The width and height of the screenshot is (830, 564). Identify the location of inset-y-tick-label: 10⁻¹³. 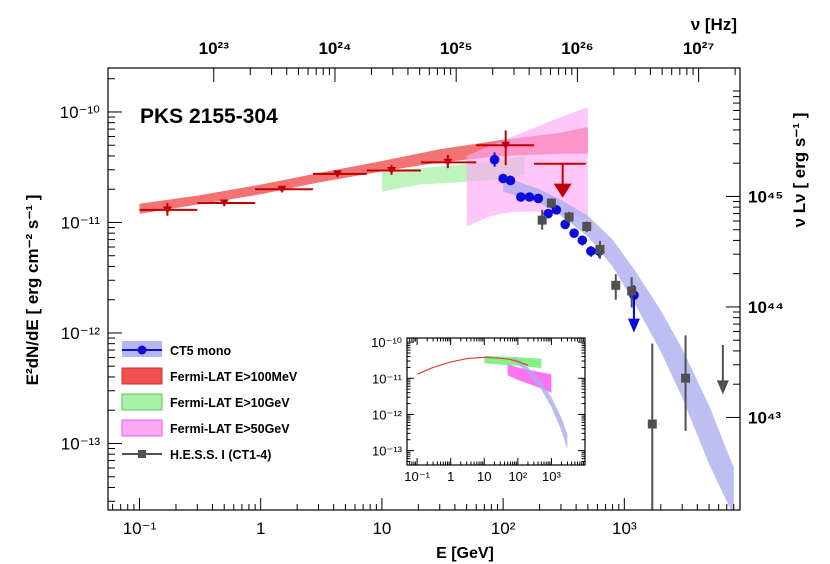
(387, 451).